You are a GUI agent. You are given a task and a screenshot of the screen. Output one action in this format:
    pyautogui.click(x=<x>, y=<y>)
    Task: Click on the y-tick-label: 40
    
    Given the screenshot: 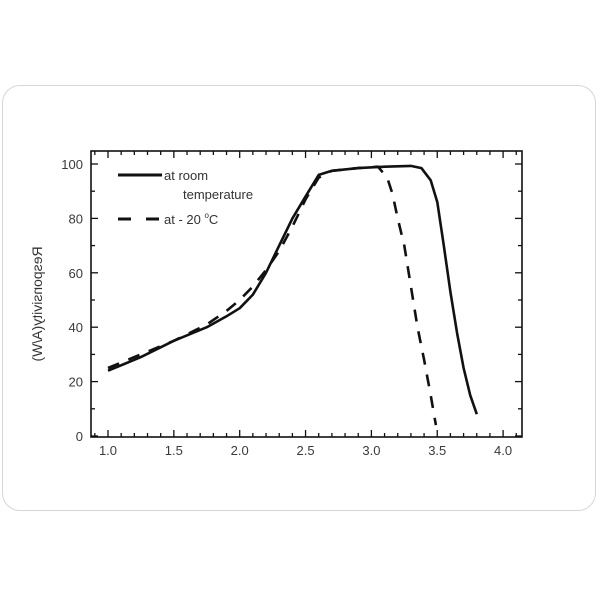 What is the action you would take?
    pyautogui.click(x=76, y=327)
    